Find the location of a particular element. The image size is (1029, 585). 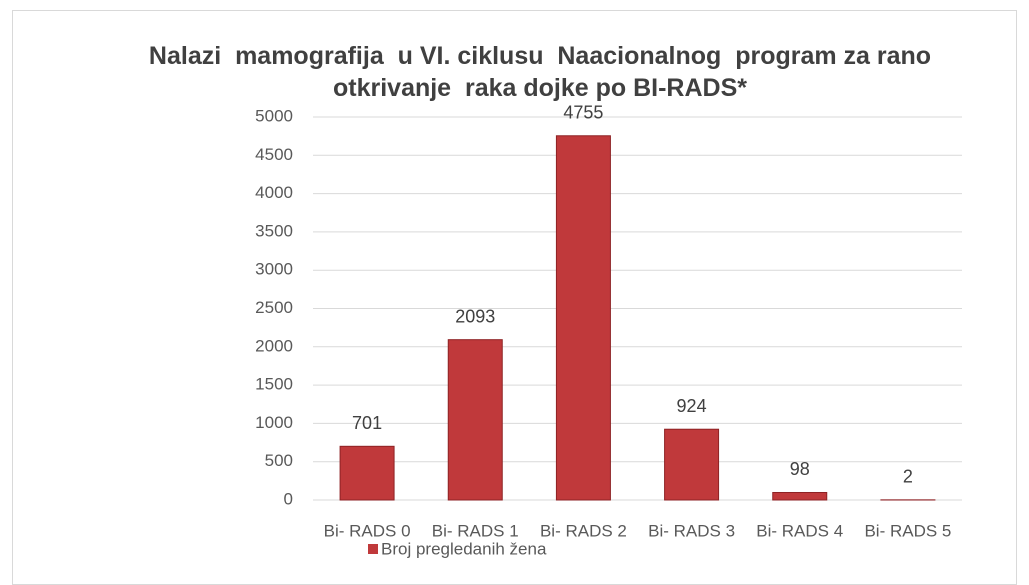

data-label: 701 is located at coordinates (367, 423).